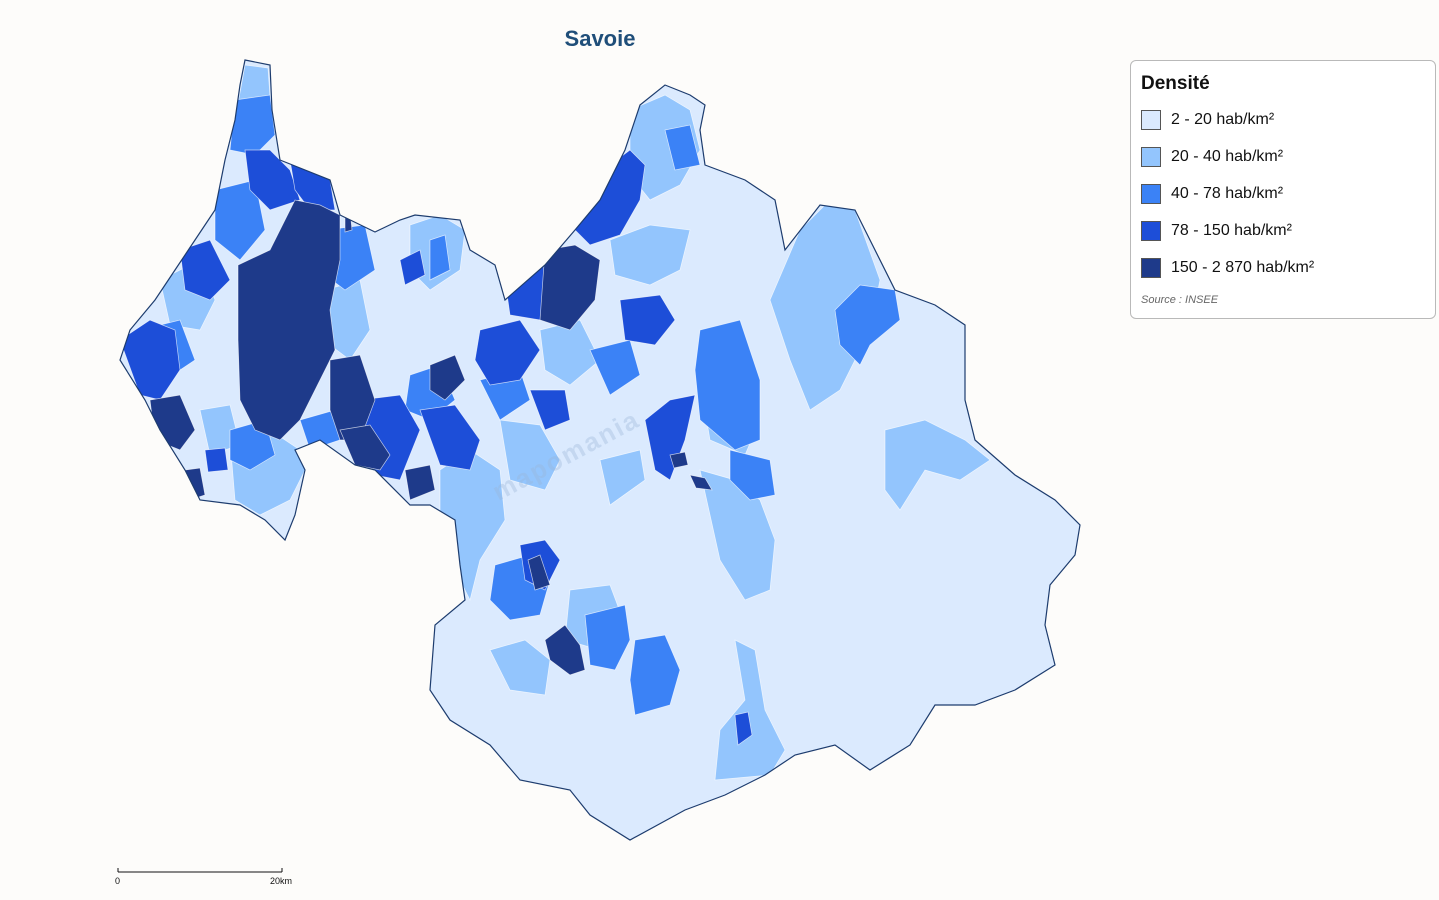 The height and width of the screenshot is (900, 1439). I want to click on legend-title: Densité, so click(1175, 83).